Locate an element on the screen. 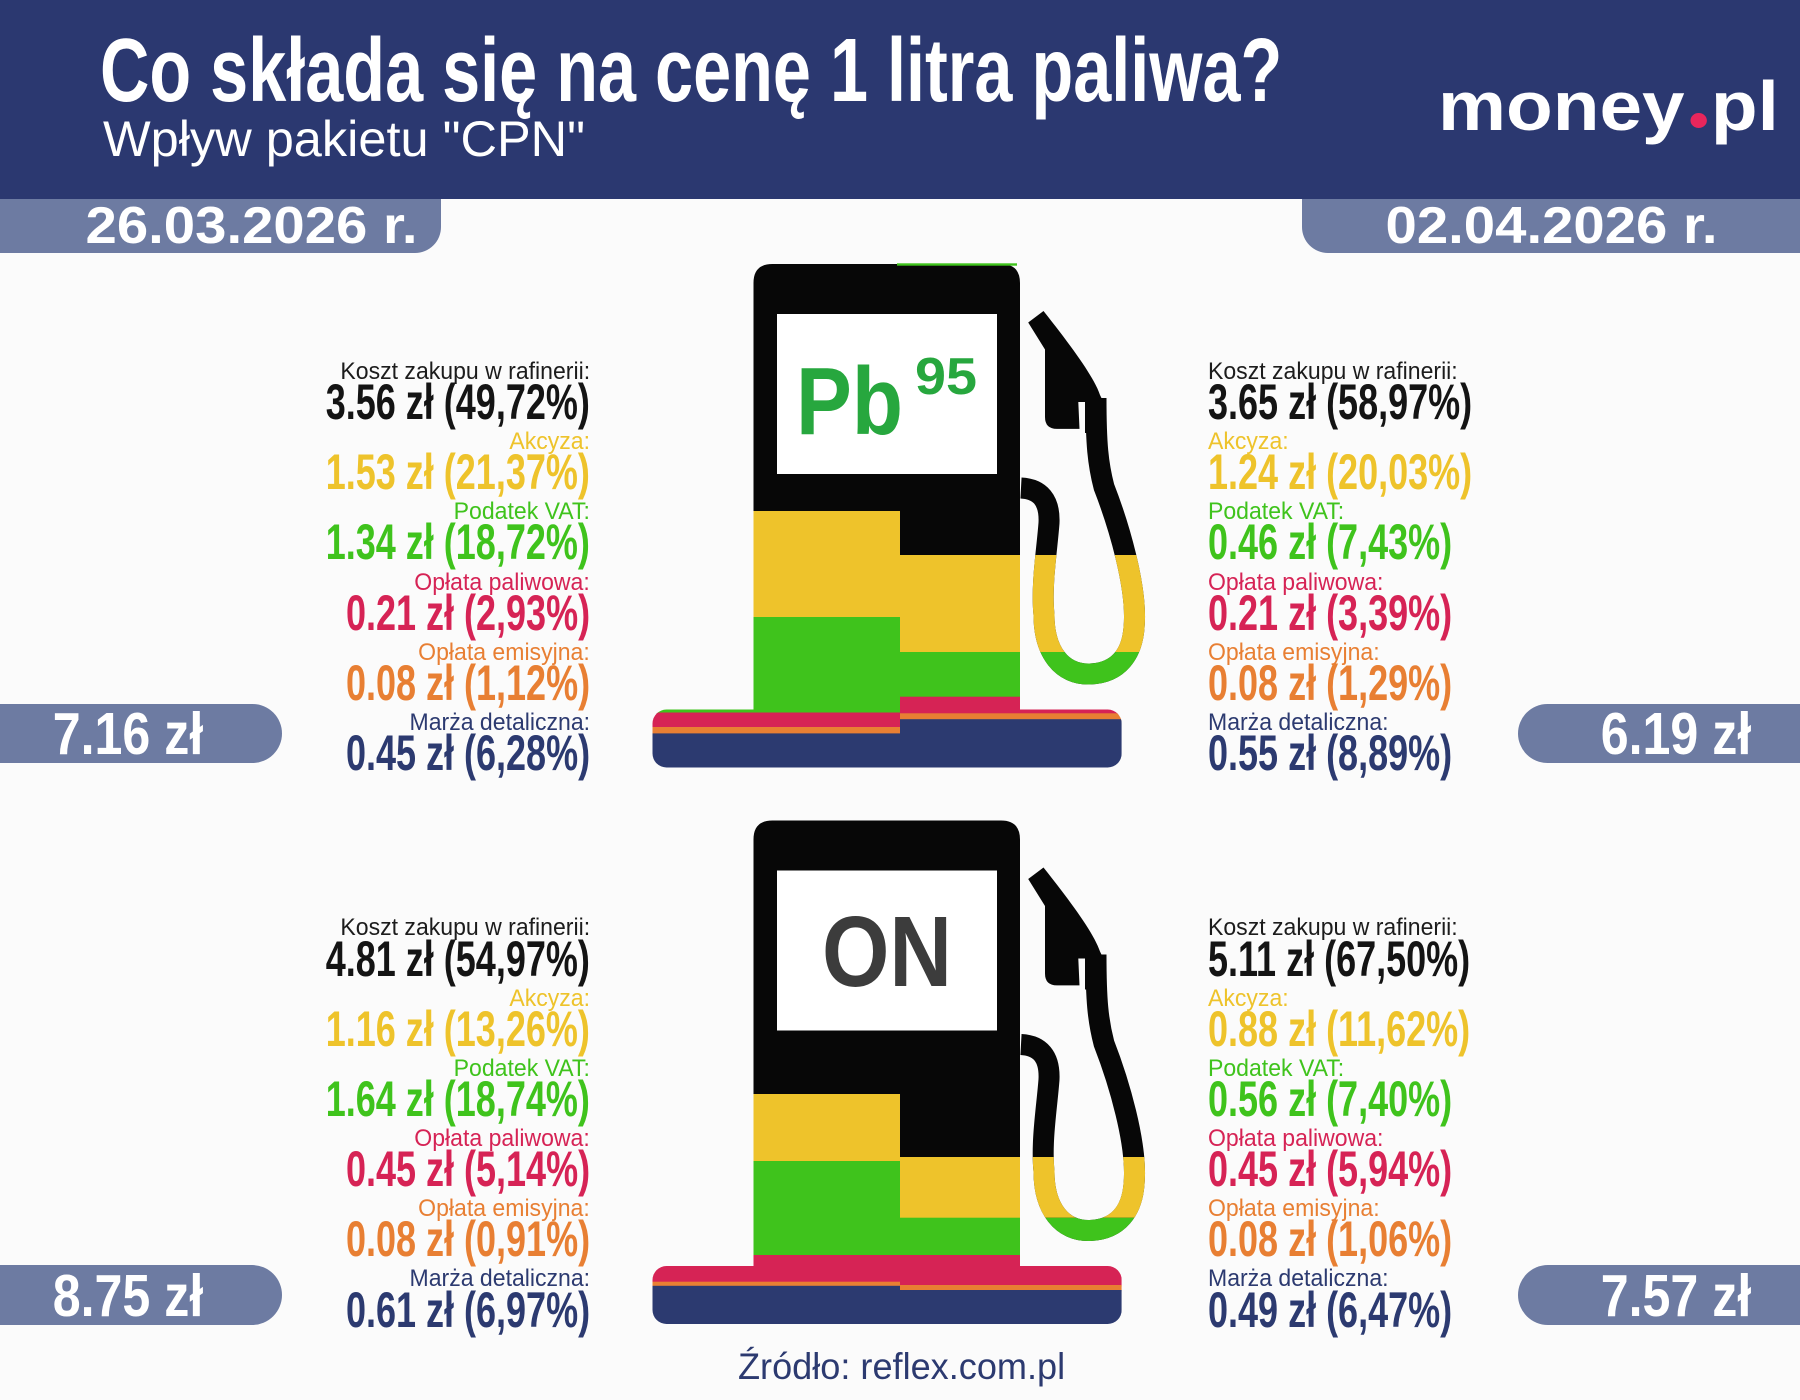 The height and width of the screenshot is (1400, 1800). svg-text: 95 is located at coordinates (946, 377).